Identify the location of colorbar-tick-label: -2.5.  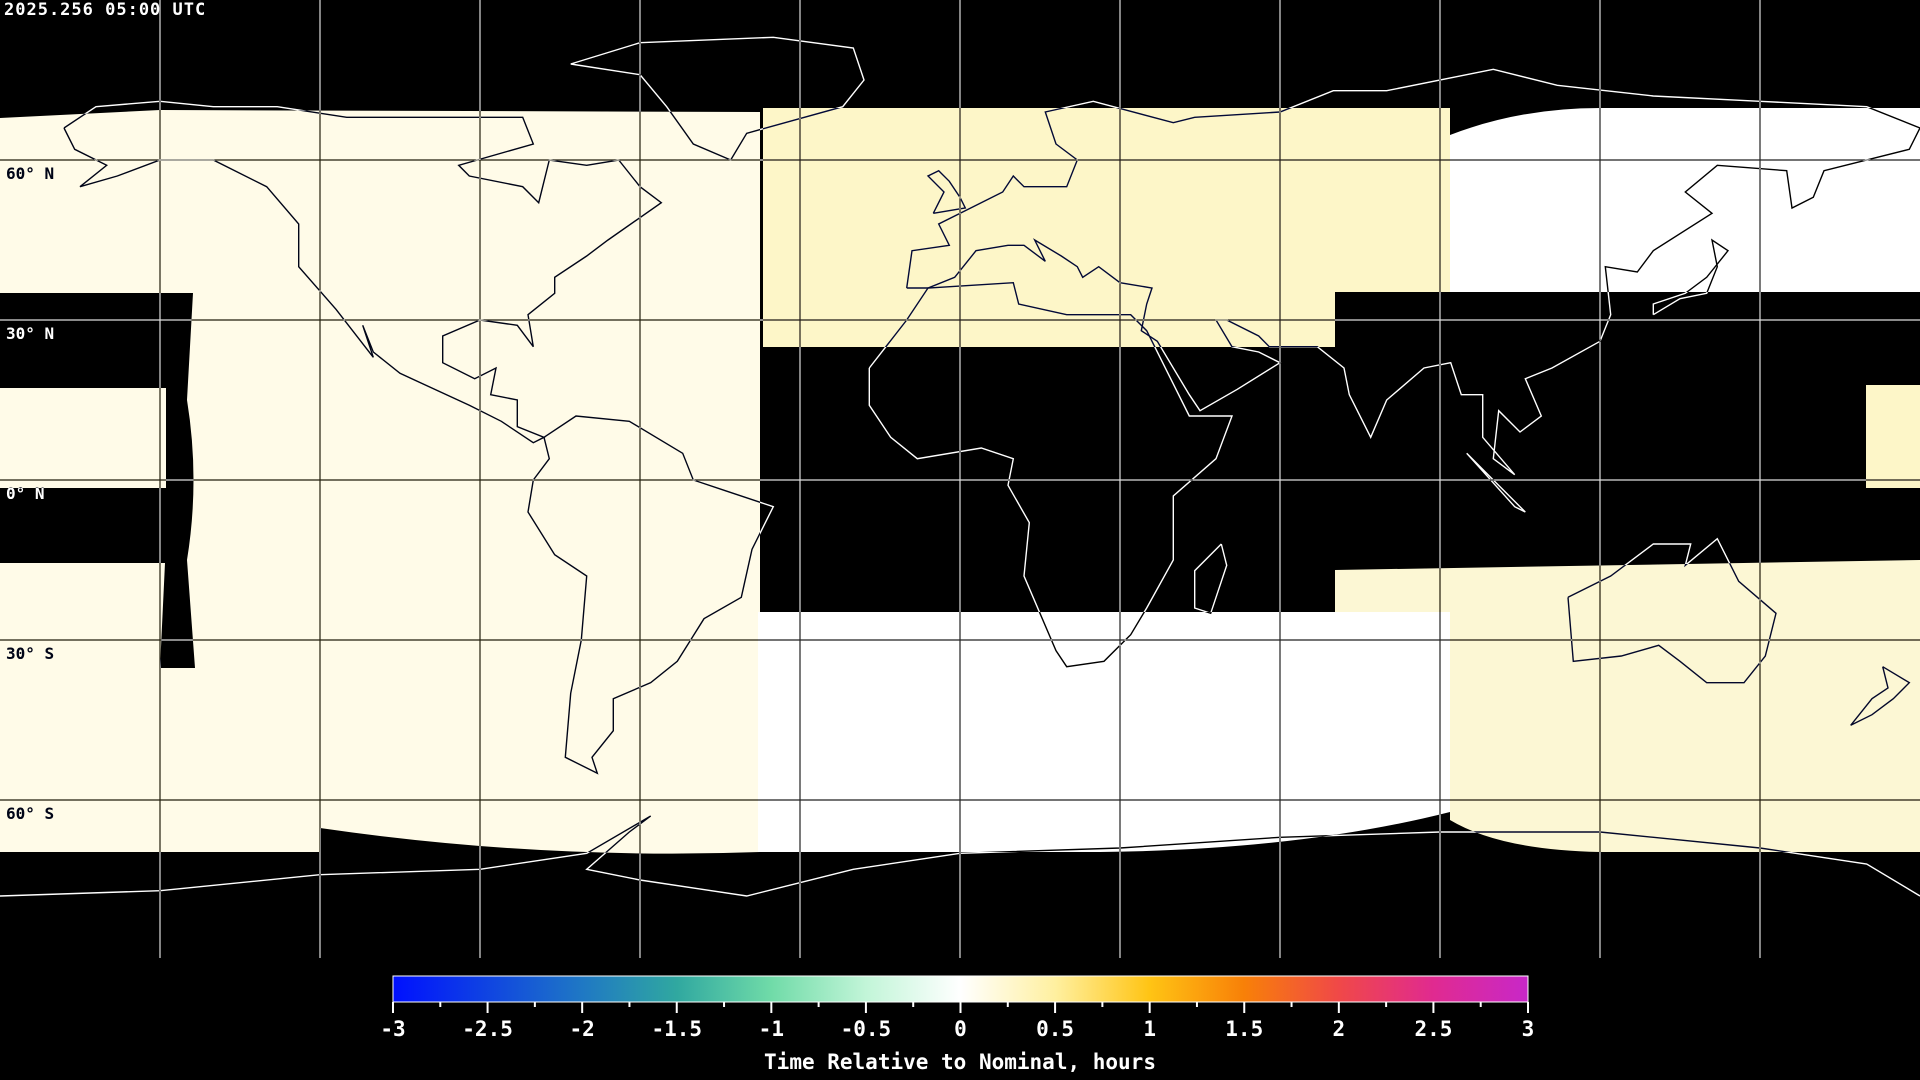
(487, 1029).